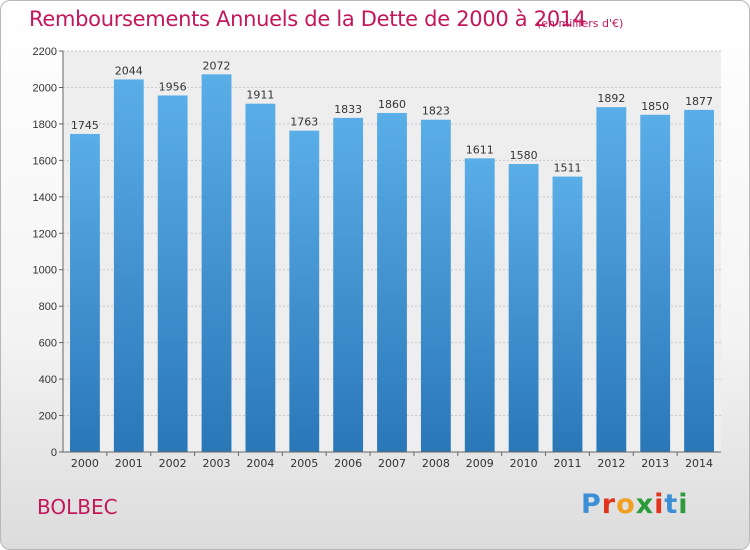  I want to click on x-tick-label: 2001, so click(129, 463).